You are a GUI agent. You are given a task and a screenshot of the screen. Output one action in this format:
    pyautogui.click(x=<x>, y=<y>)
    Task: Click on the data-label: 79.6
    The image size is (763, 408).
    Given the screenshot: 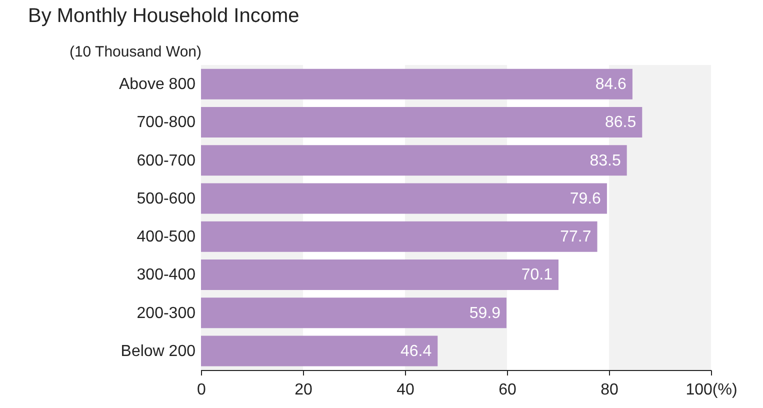 What is the action you would take?
    pyautogui.click(x=586, y=199)
    